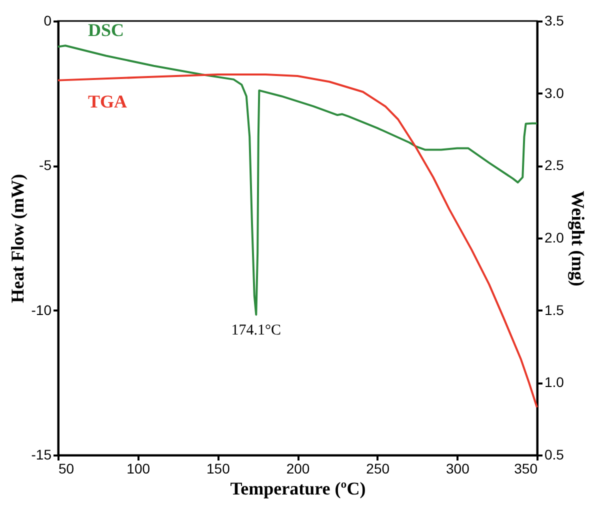  I want to click on y2-tick-label: 2.5, so click(554, 165).